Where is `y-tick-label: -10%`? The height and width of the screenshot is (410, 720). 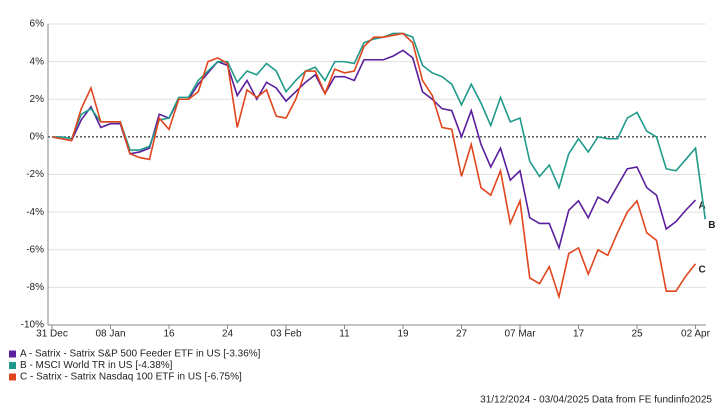 y-tick-label: -10% is located at coordinates (32, 325).